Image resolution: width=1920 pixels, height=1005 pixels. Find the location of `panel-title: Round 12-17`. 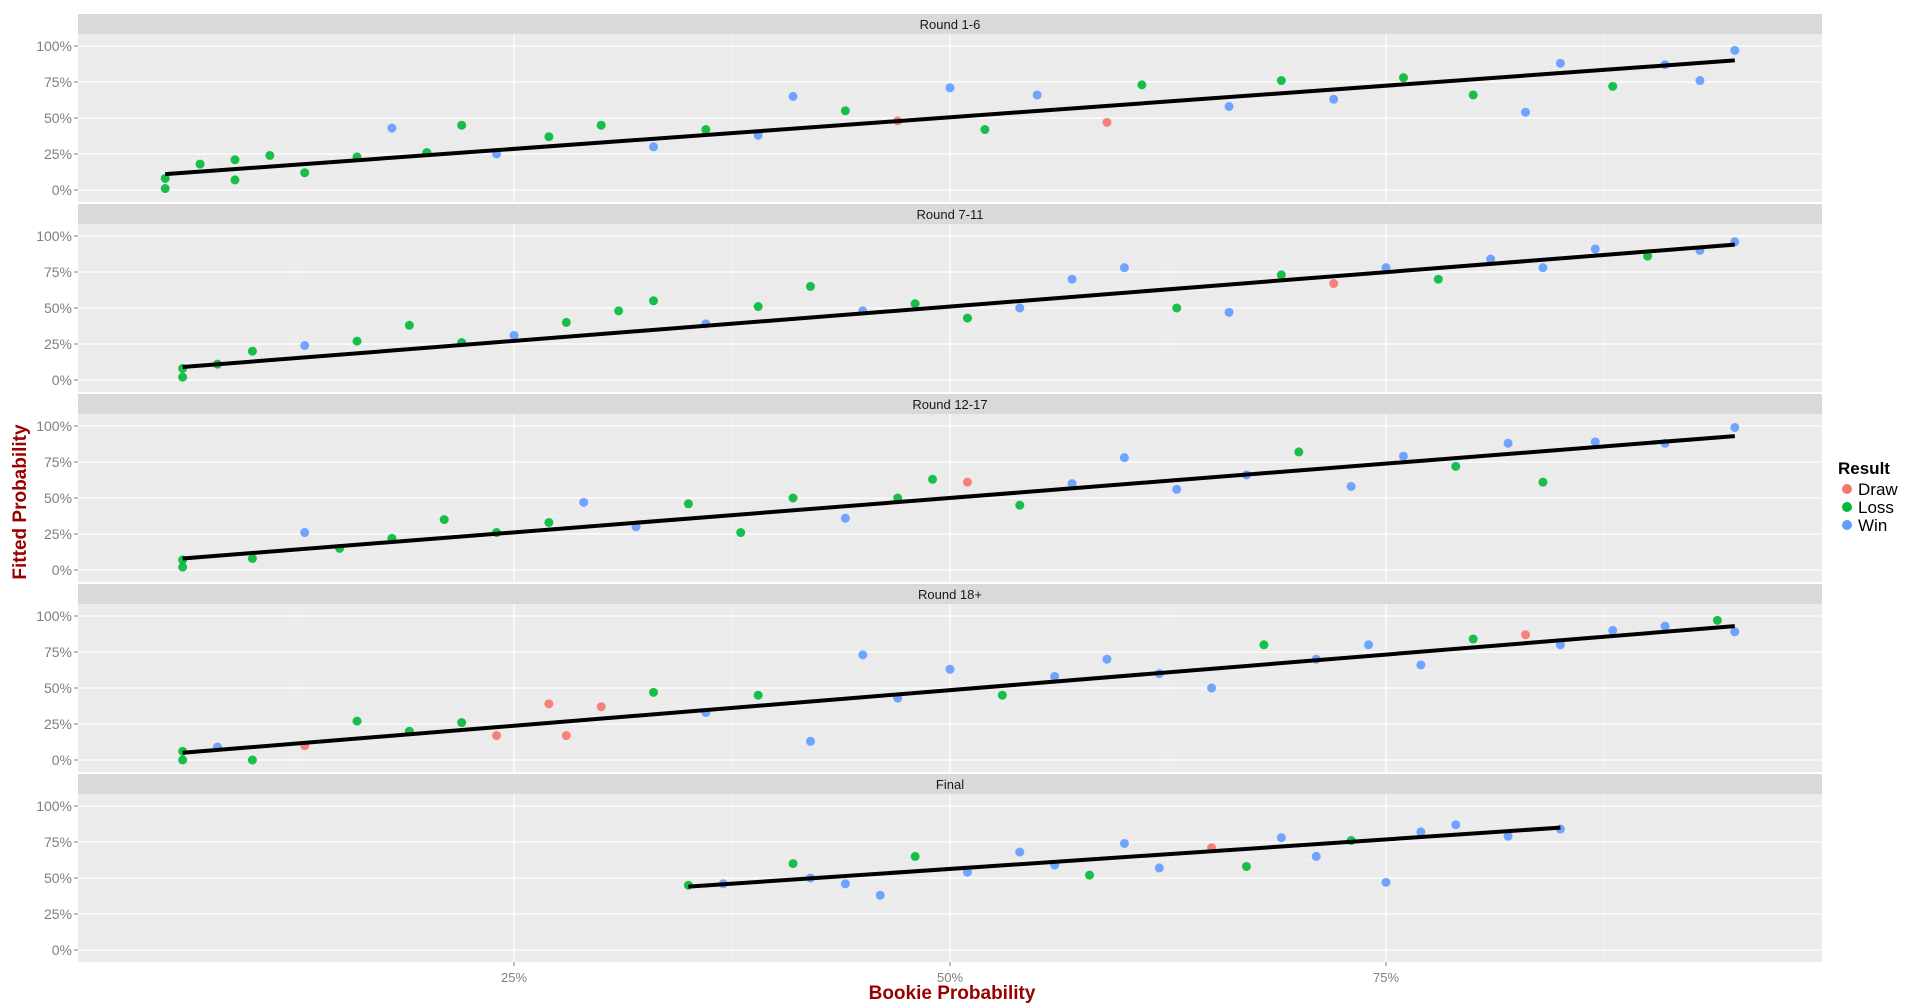

panel-title: Round 12-17 is located at coordinates (949, 404).